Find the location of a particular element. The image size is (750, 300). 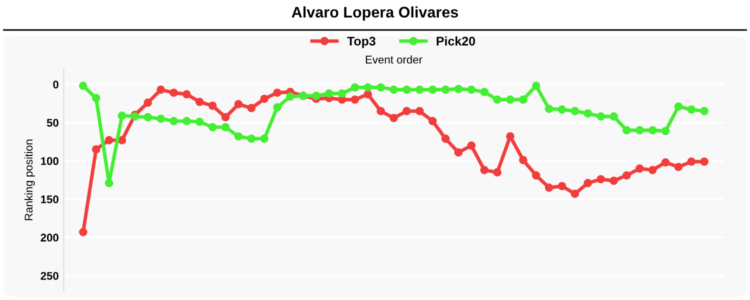

x-axis-title: Event order is located at coordinates (394, 59).